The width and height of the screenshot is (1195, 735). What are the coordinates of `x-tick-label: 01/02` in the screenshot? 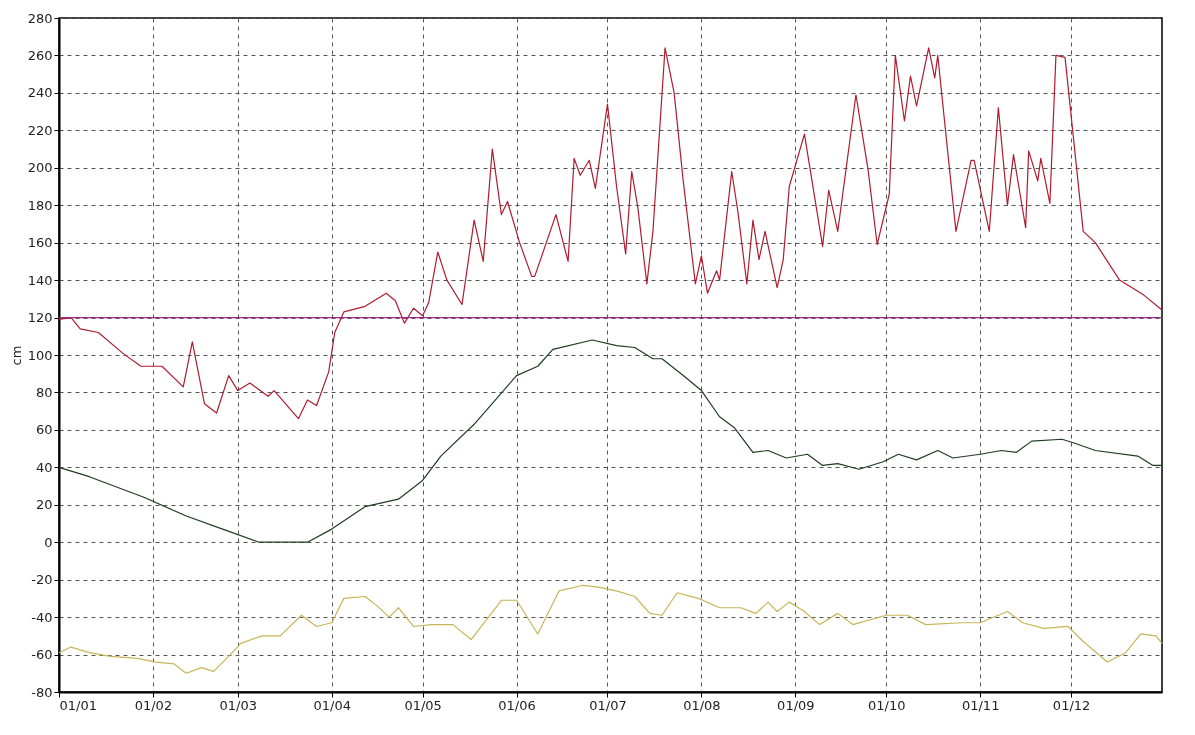 It's located at (153, 705).